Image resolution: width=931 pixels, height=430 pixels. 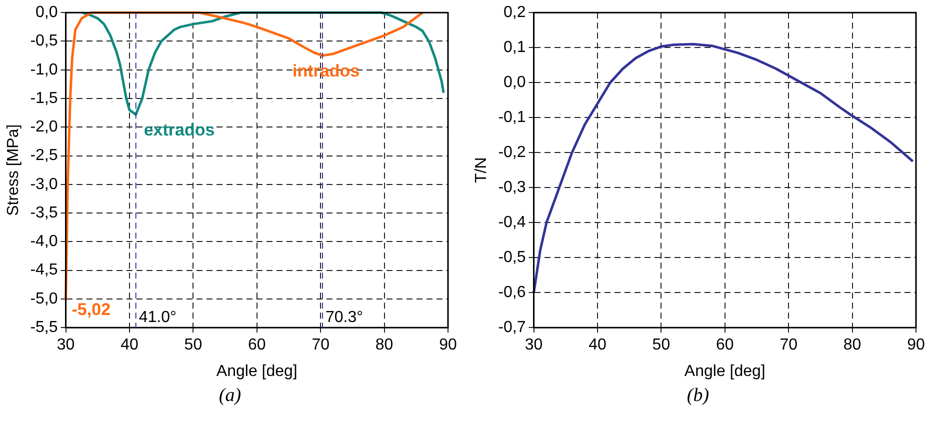 What do you see at coordinates (345, 317) in the screenshot?
I see `ref-line-label: 70.3°` at bounding box center [345, 317].